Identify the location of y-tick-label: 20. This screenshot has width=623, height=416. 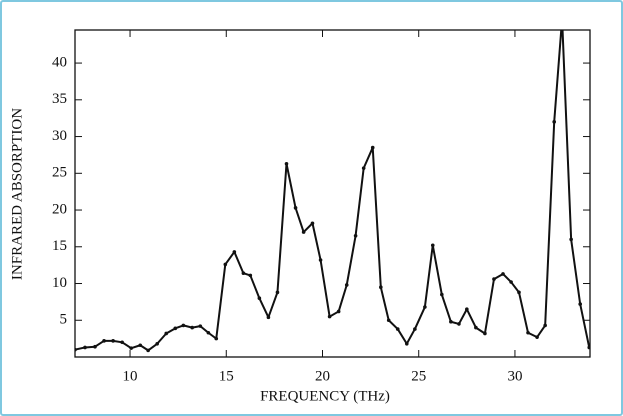
(59, 209).